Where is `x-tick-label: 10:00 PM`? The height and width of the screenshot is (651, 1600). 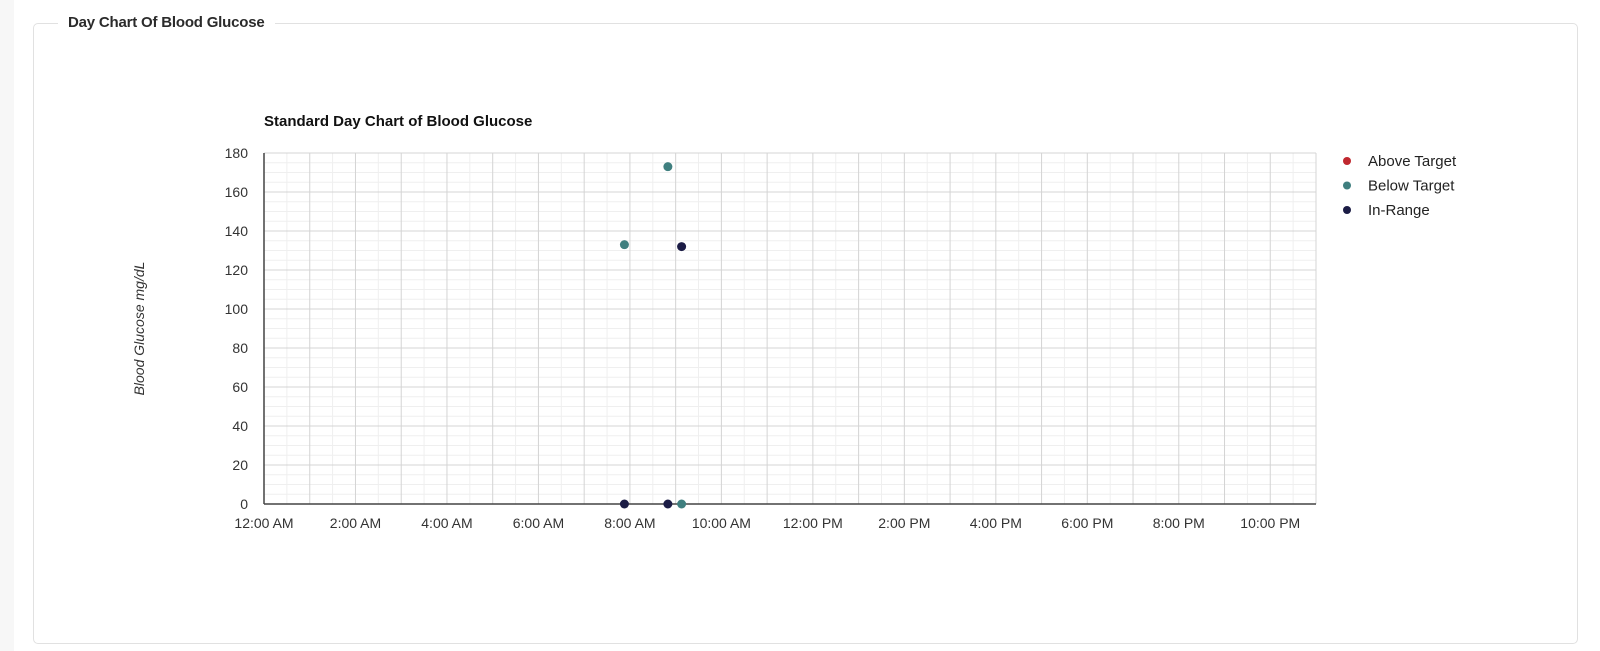 x-tick-label: 10:00 PM is located at coordinates (1270, 523).